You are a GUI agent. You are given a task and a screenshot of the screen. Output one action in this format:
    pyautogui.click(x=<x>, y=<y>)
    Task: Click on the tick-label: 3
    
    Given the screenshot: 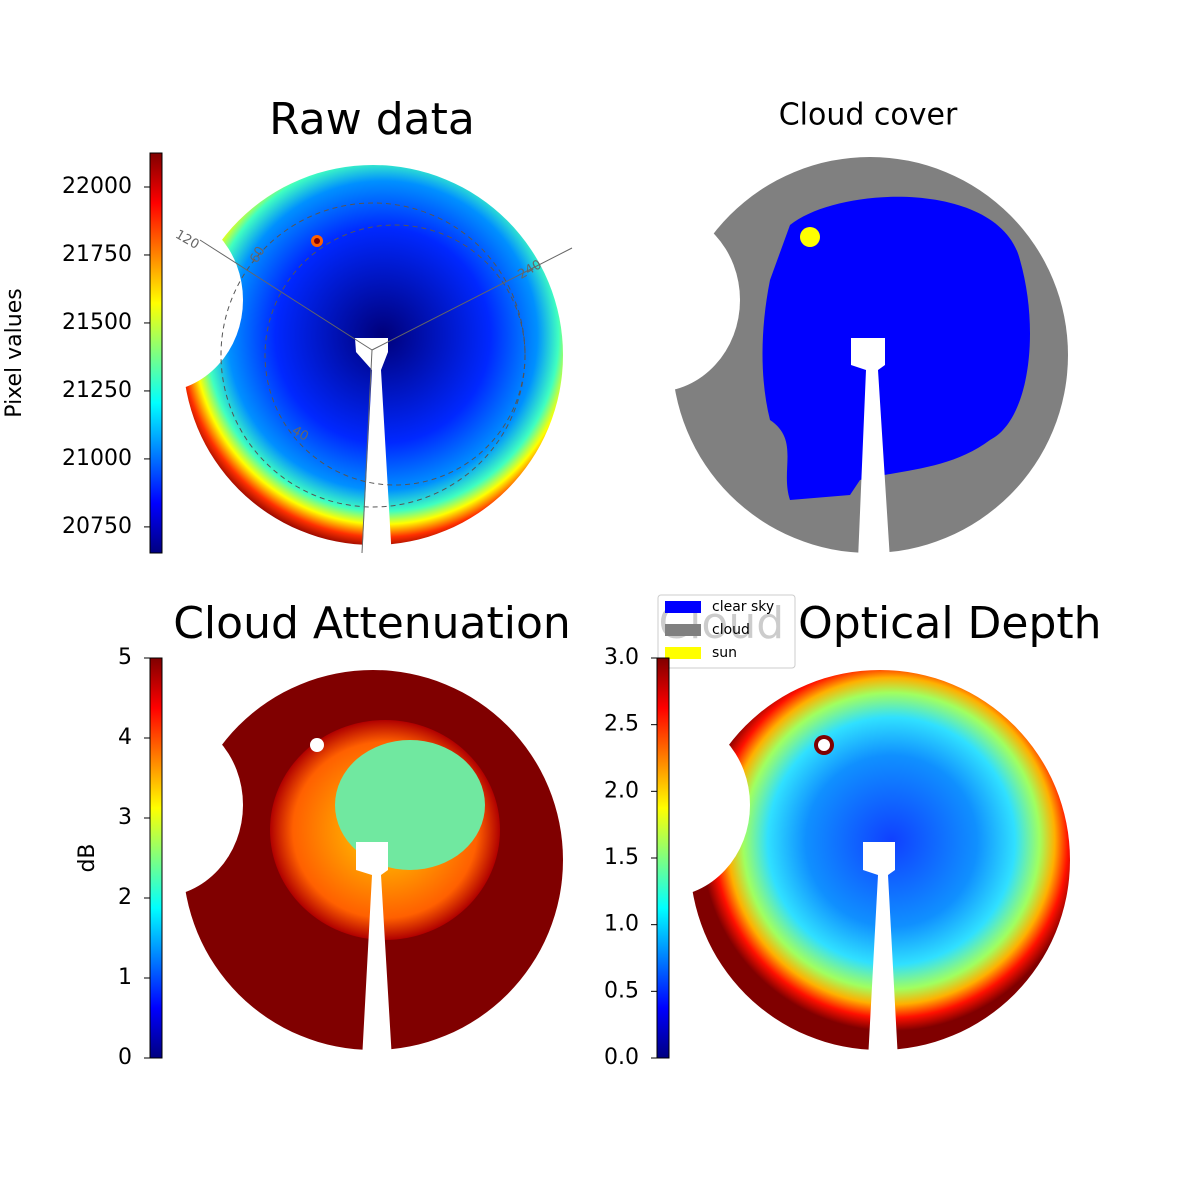 What is the action you would take?
    pyautogui.click(x=125, y=817)
    